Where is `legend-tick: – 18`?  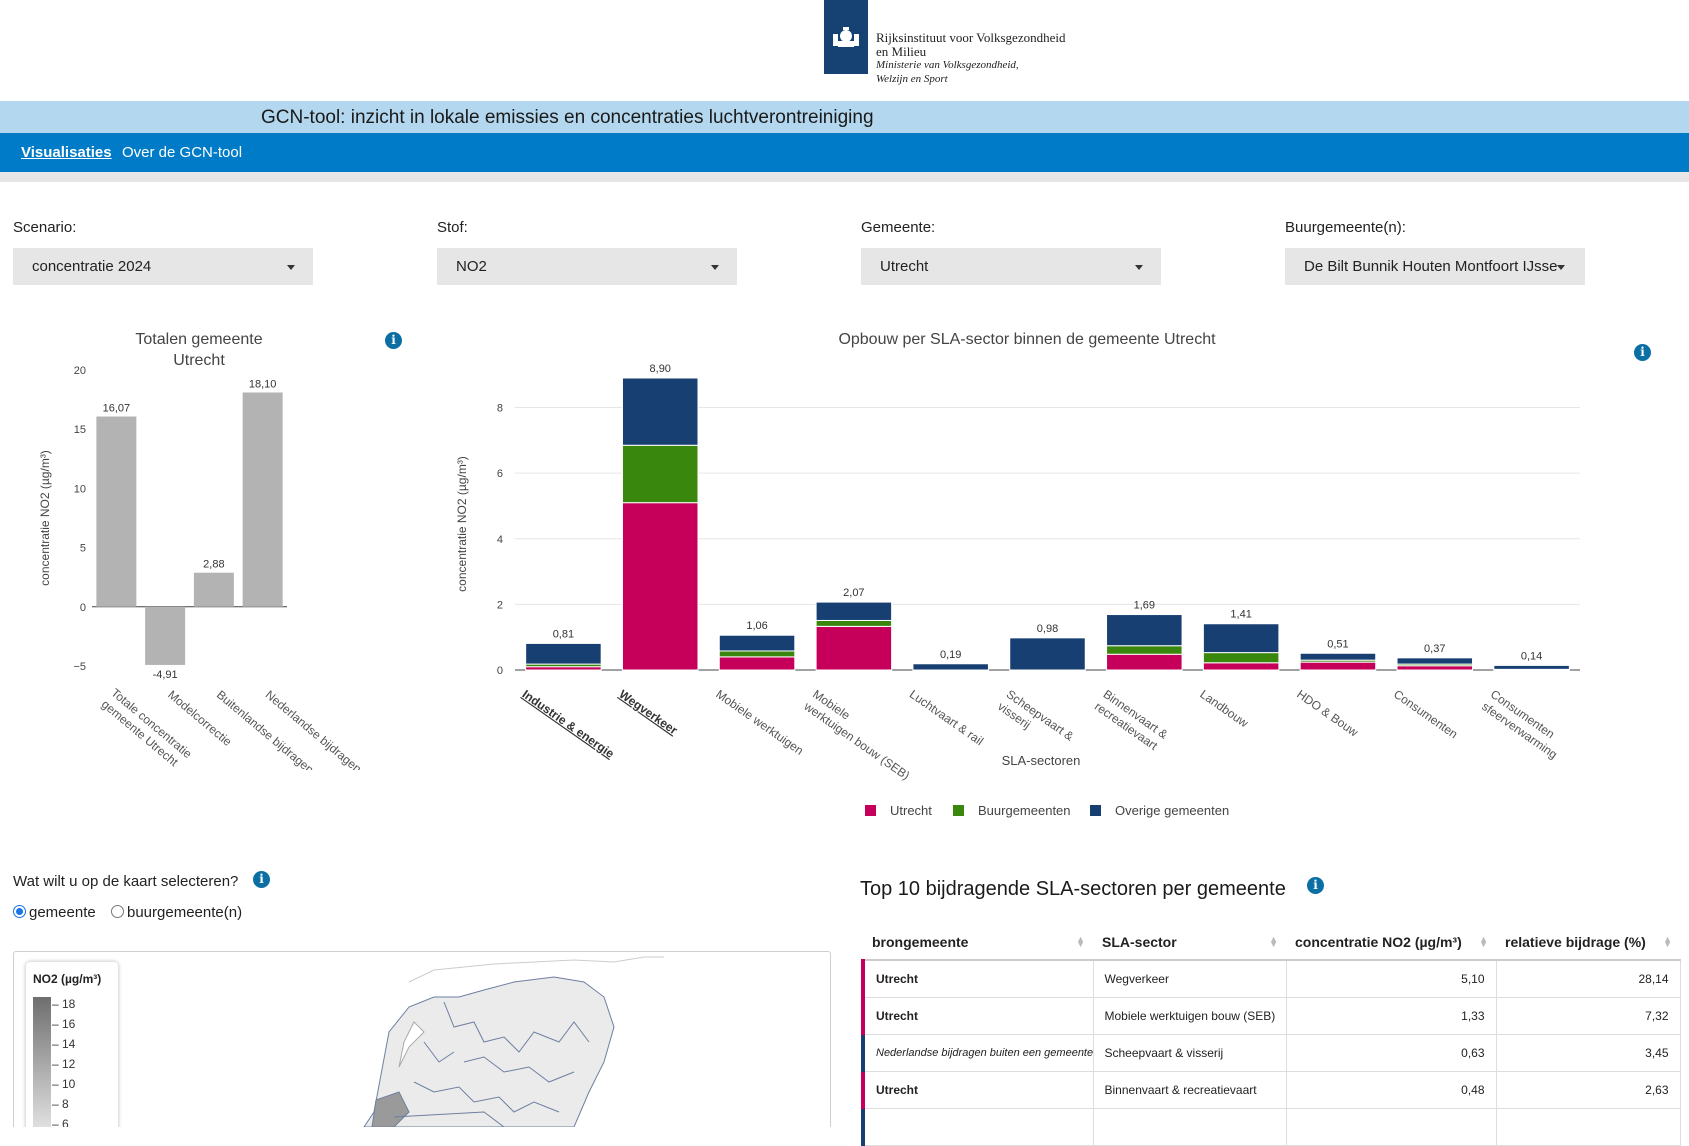 legend-tick: – 18 is located at coordinates (64, 1004).